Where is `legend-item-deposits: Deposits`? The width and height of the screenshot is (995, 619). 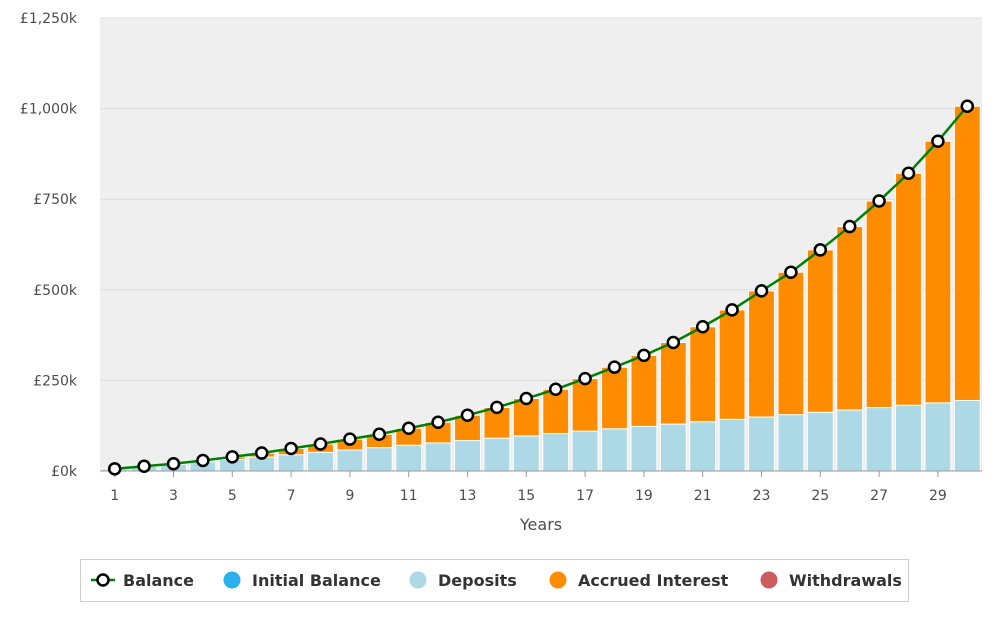 legend-item-deposits: Deposits is located at coordinates (463, 580).